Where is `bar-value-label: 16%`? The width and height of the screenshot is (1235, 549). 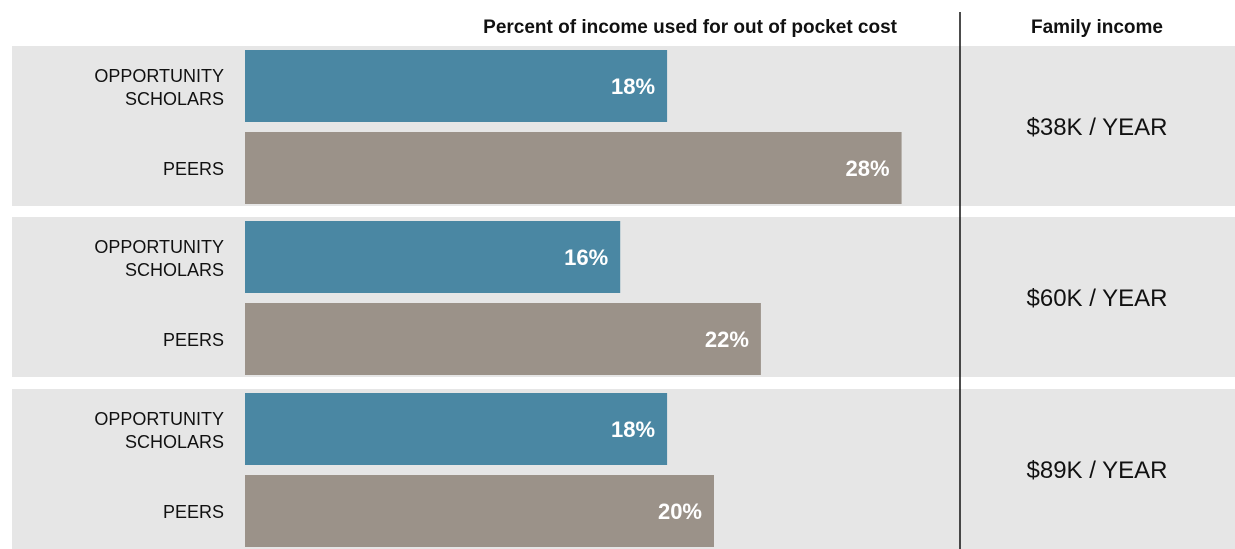
bar-value-label: 16% is located at coordinates (586, 257).